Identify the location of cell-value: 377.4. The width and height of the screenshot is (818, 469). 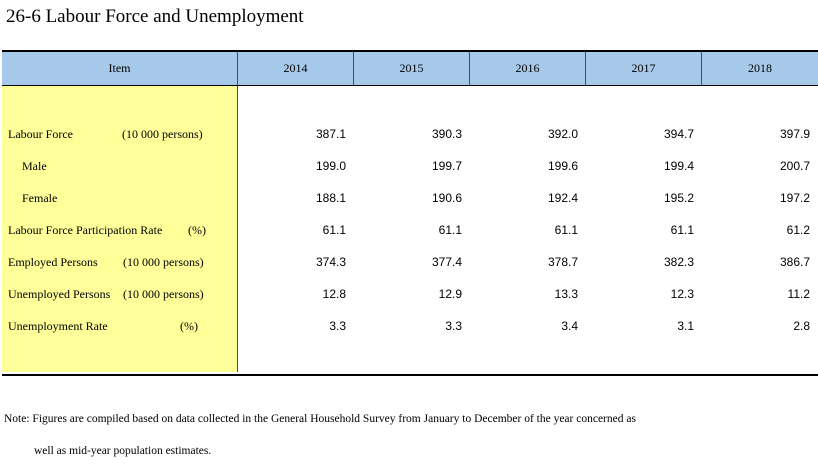
(446, 262).